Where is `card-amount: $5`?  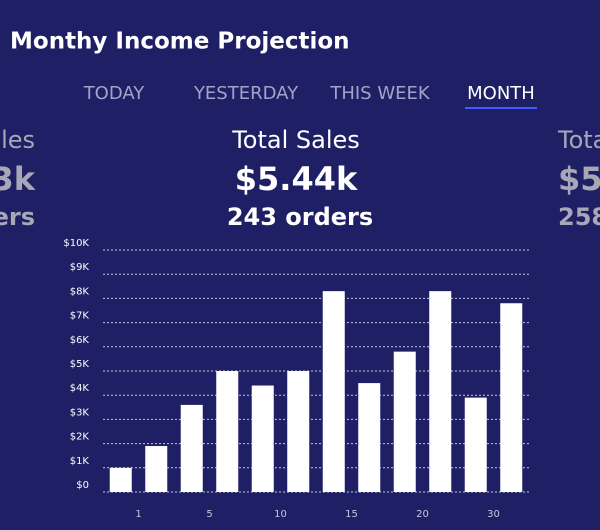 card-amount: $5 is located at coordinates (579, 179).